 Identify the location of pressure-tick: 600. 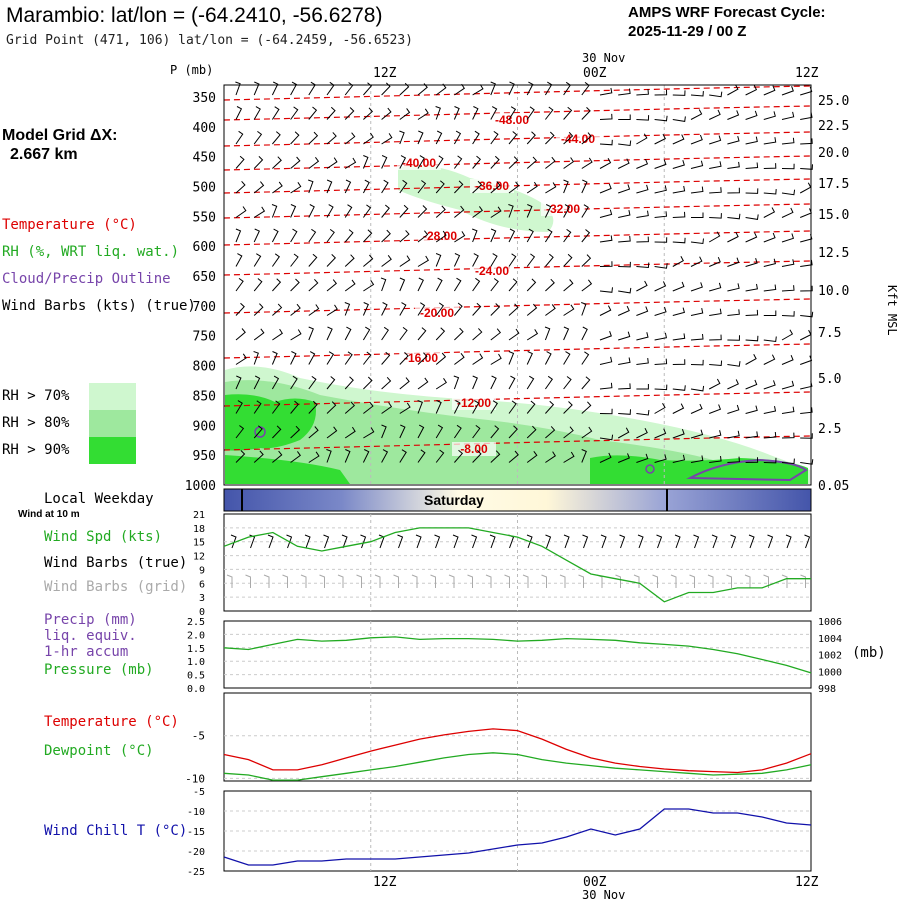
(204, 247).